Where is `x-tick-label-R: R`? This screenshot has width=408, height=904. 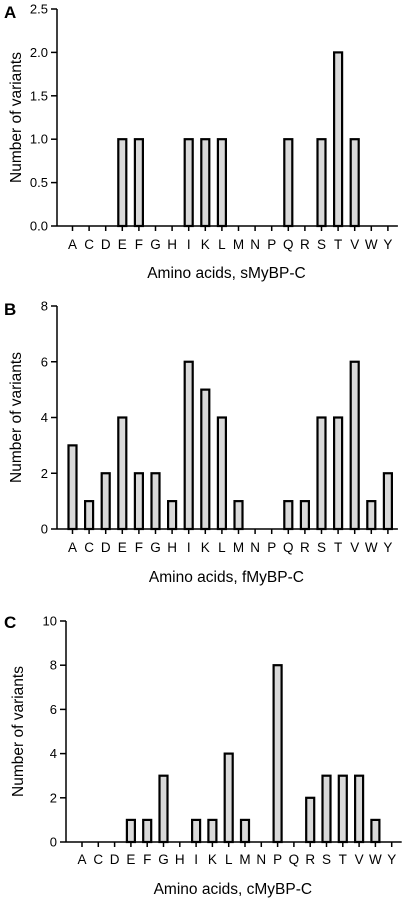
x-tick-label-R: R is located at coordinates (305, 547).